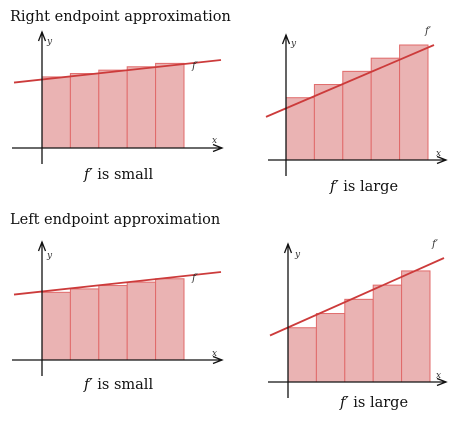 Image resolution: width=474 pixels, height=424 pixels. Describe the element at coordinates (115, 220) in the screenshot. I see `section-title-left-endpoint: Left endpoint approximation` at that location.